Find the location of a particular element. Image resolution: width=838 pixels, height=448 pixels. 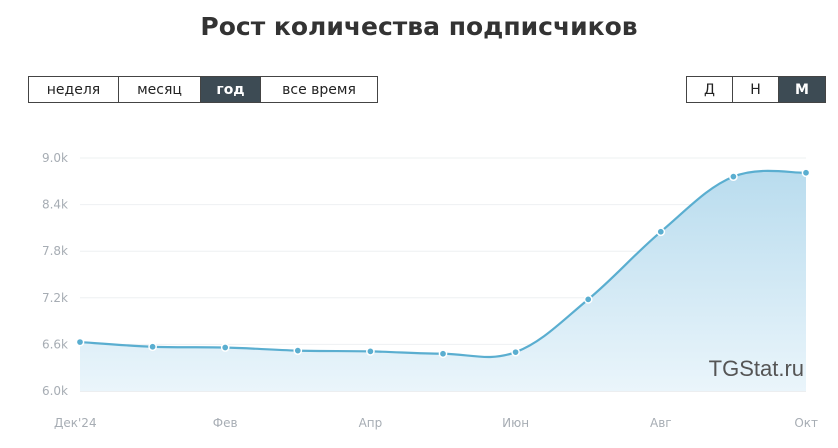

granularity-day-button: Д is located at coordinates (710, 89).